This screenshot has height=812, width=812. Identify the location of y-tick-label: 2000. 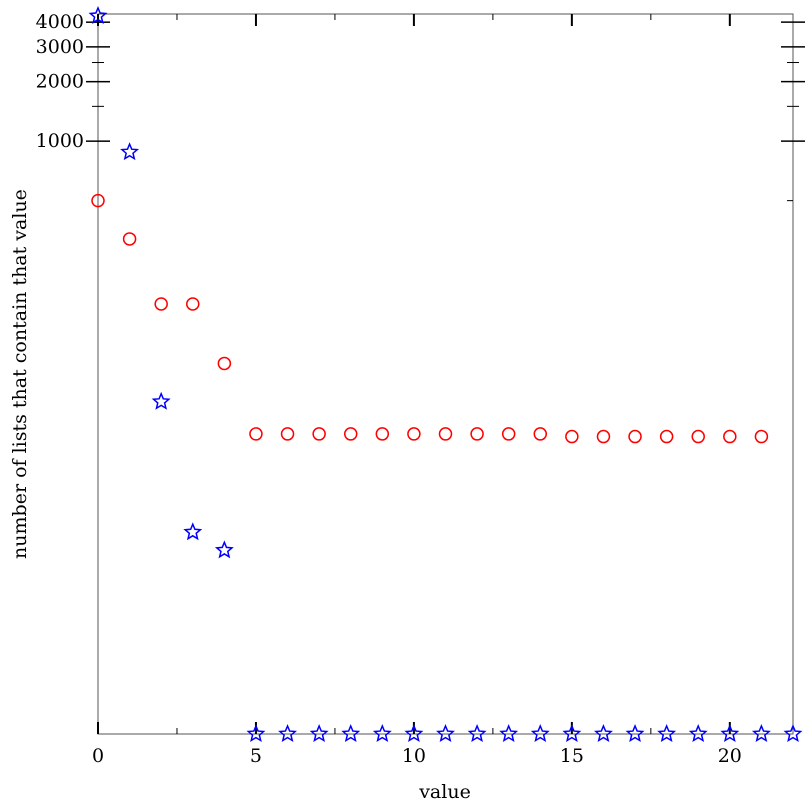
(60, 82).